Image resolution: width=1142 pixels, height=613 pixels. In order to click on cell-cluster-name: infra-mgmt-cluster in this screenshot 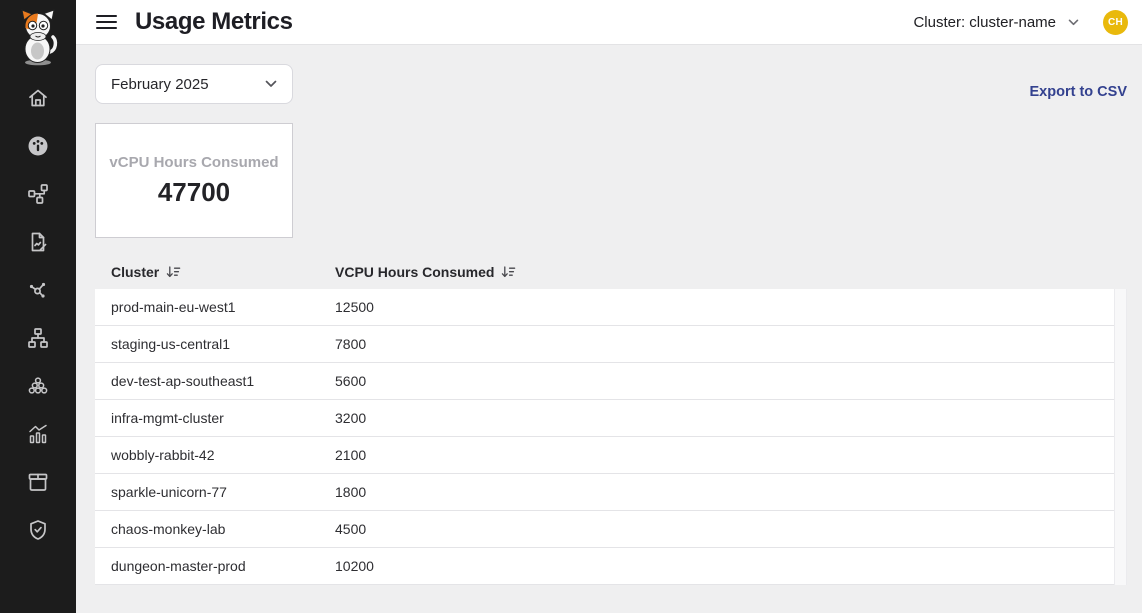, I will do `click(167, 418)`.